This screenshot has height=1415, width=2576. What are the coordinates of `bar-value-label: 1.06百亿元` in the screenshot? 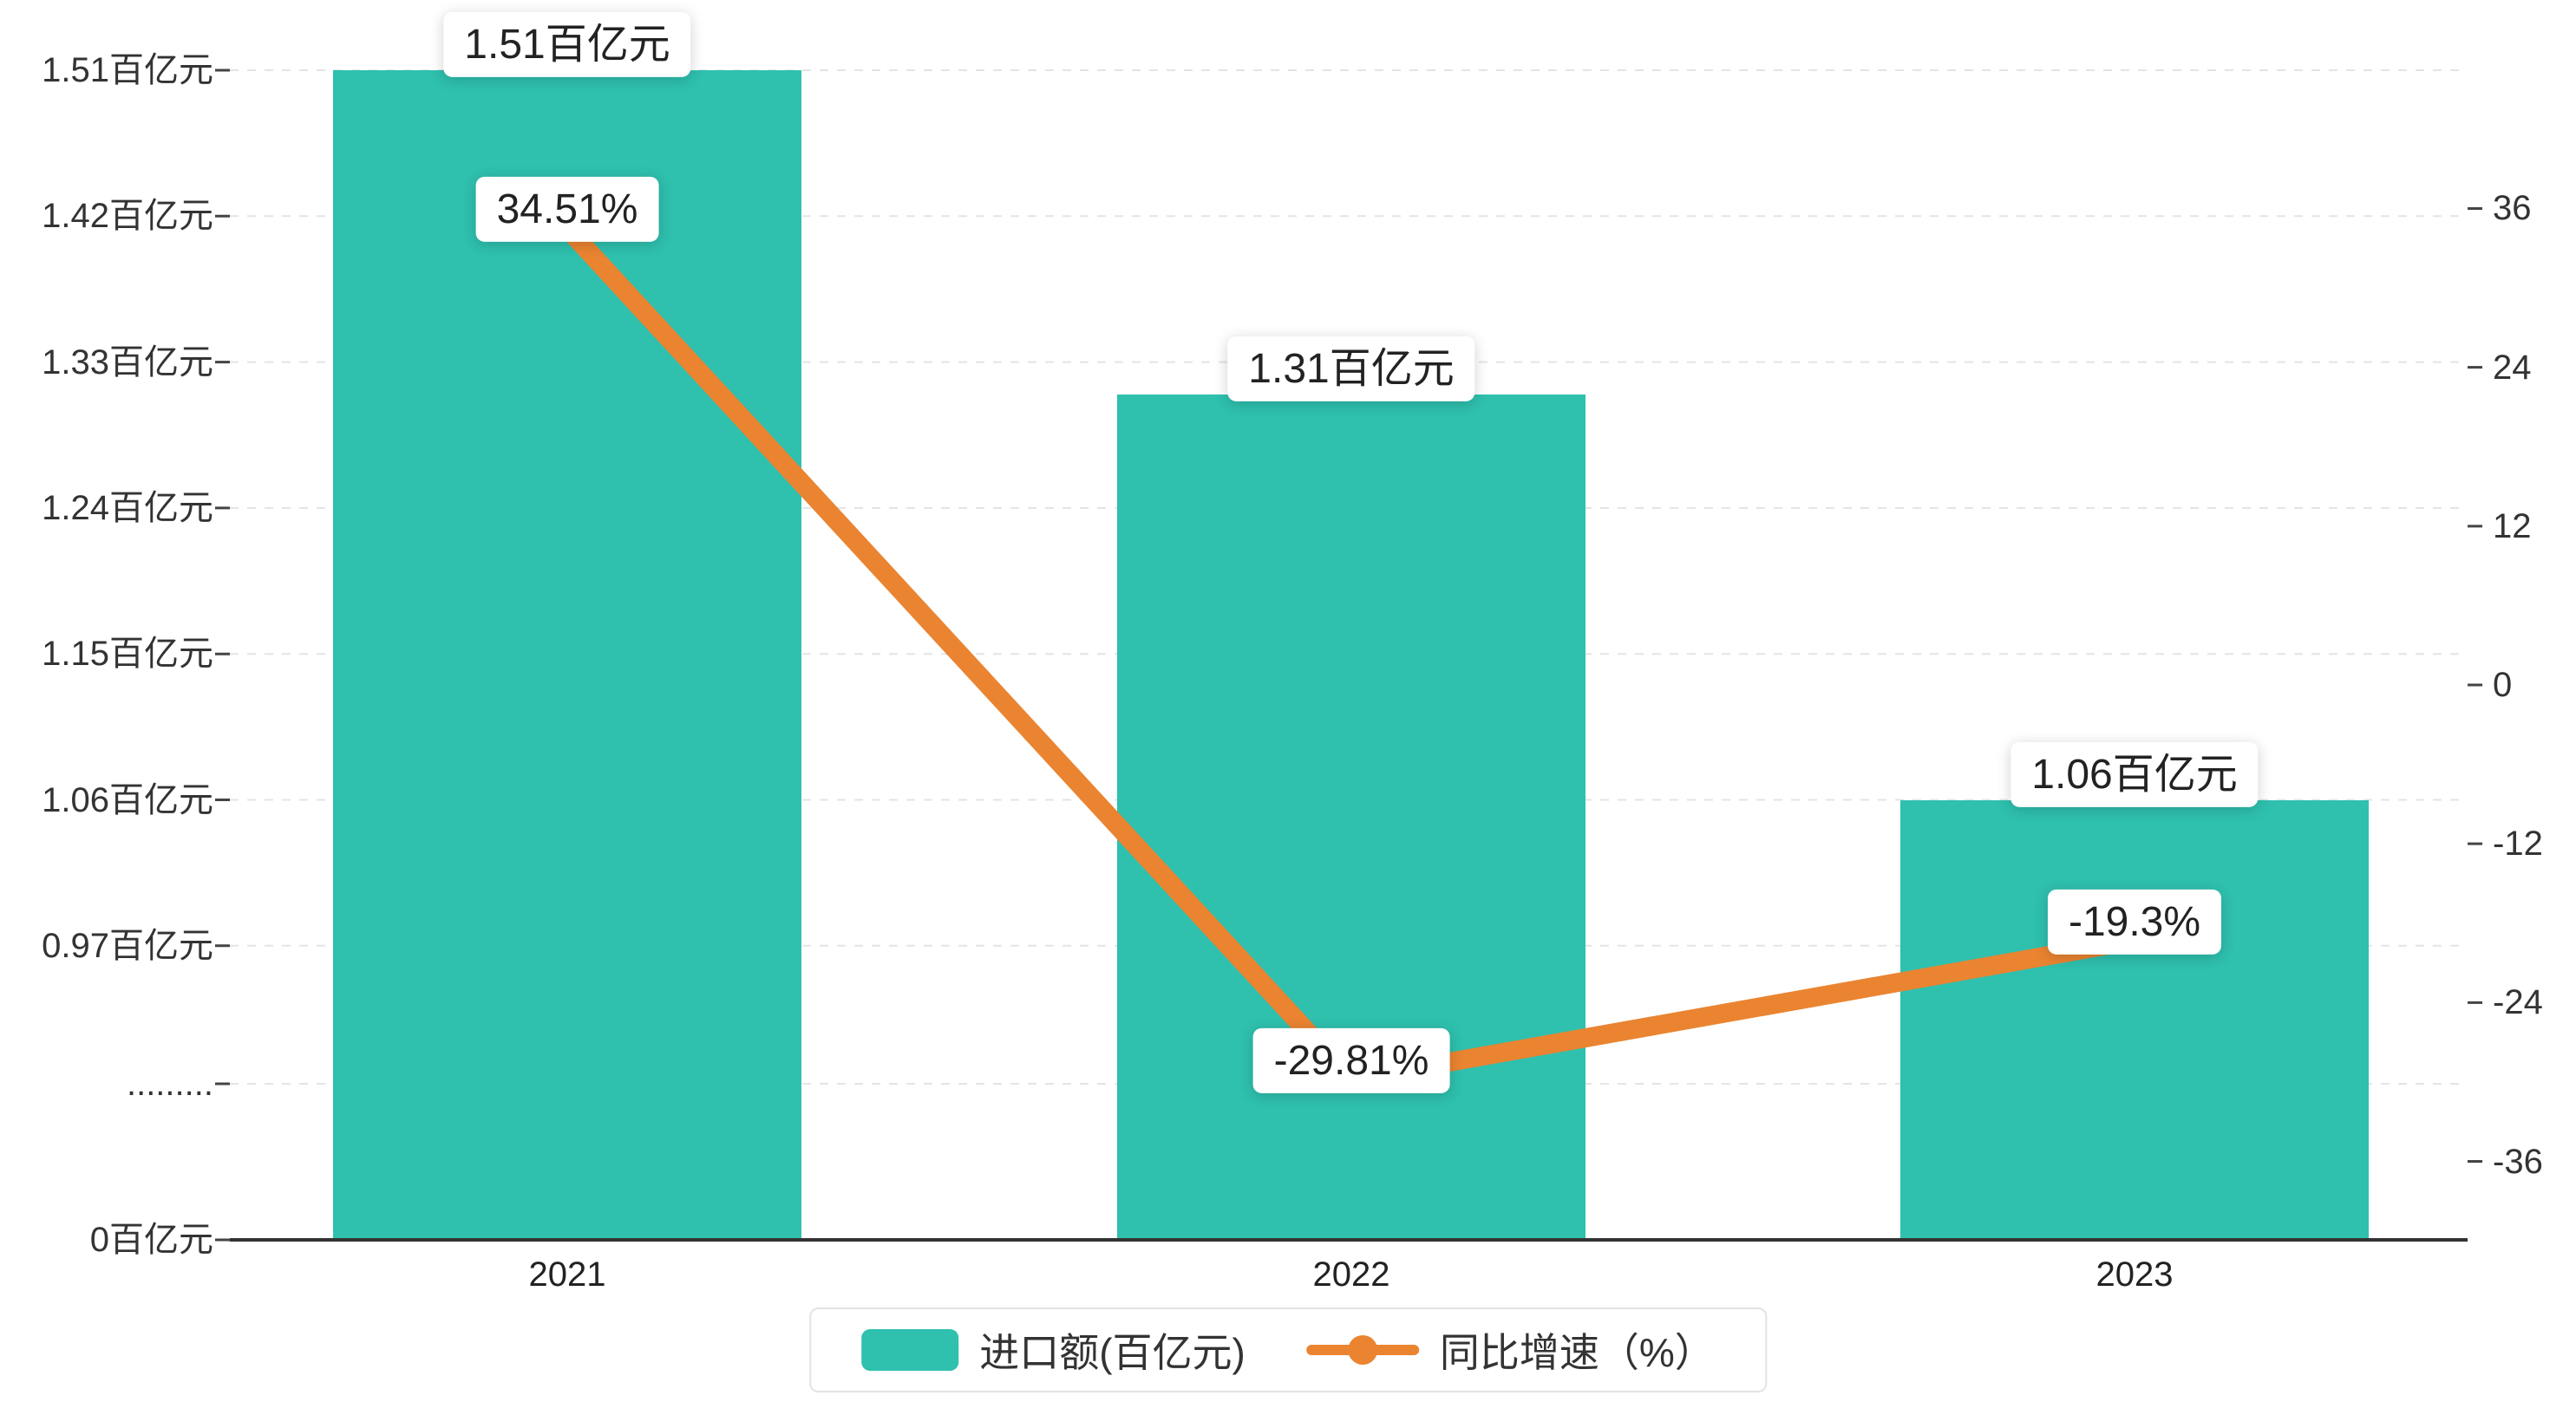 It's located at (2134, 774).